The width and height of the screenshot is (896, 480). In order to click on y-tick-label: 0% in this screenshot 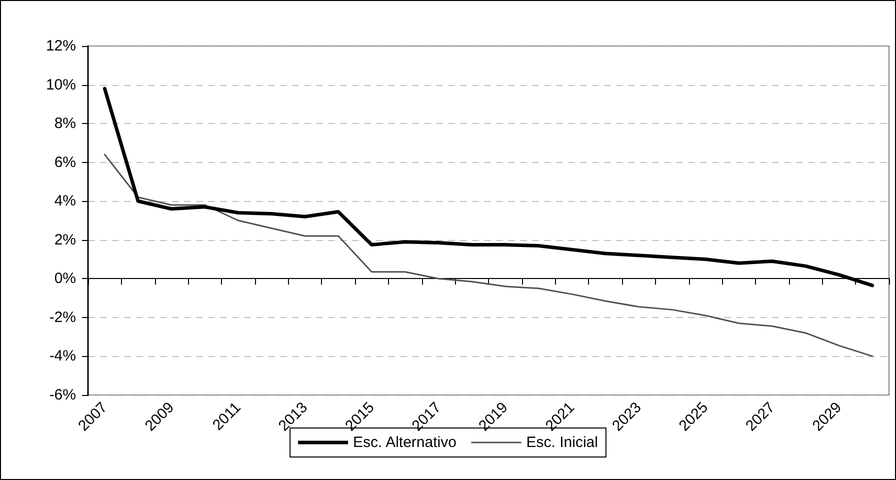, I will do `click(65, 279)`.